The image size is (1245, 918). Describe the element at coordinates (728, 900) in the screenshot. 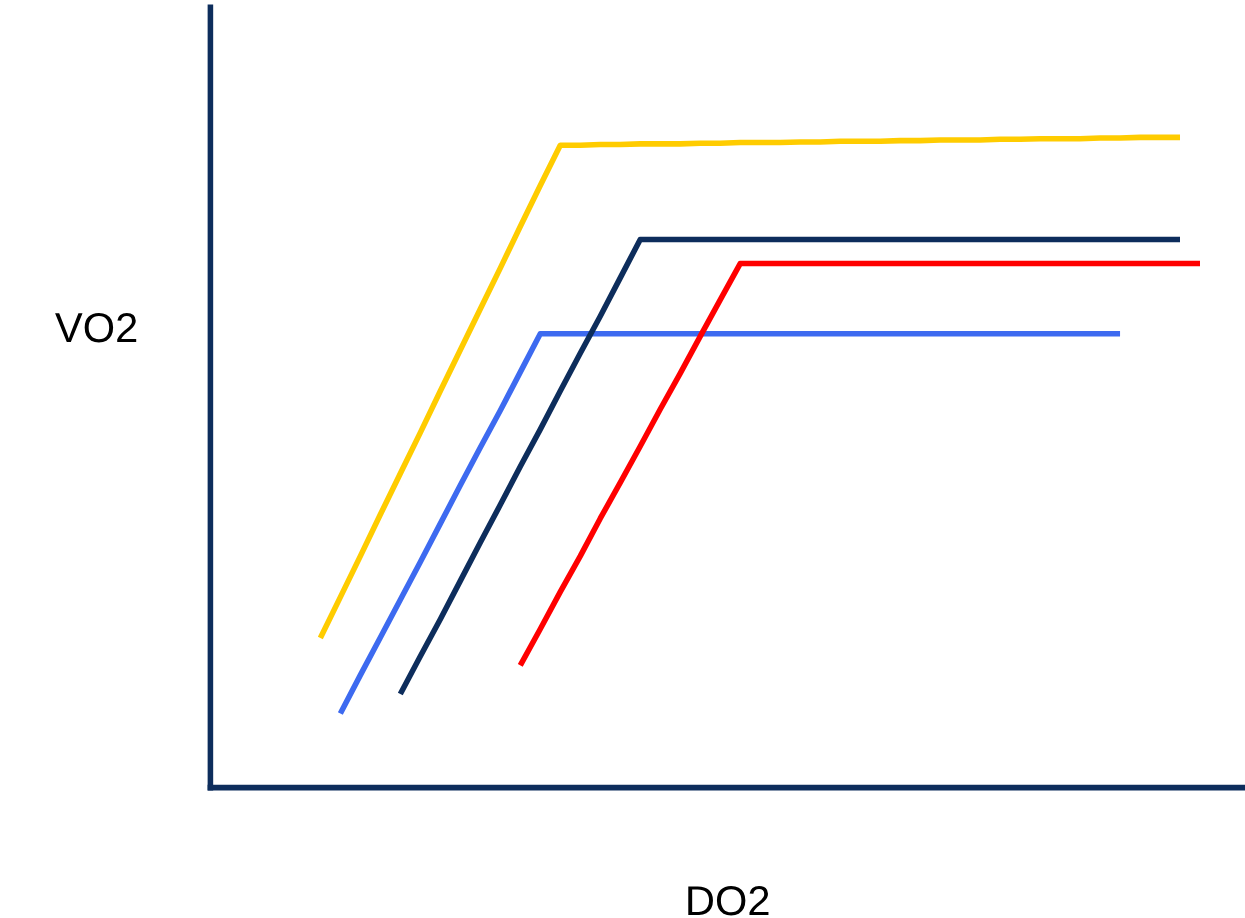

I see `x-axis-title: DO2` at that location.